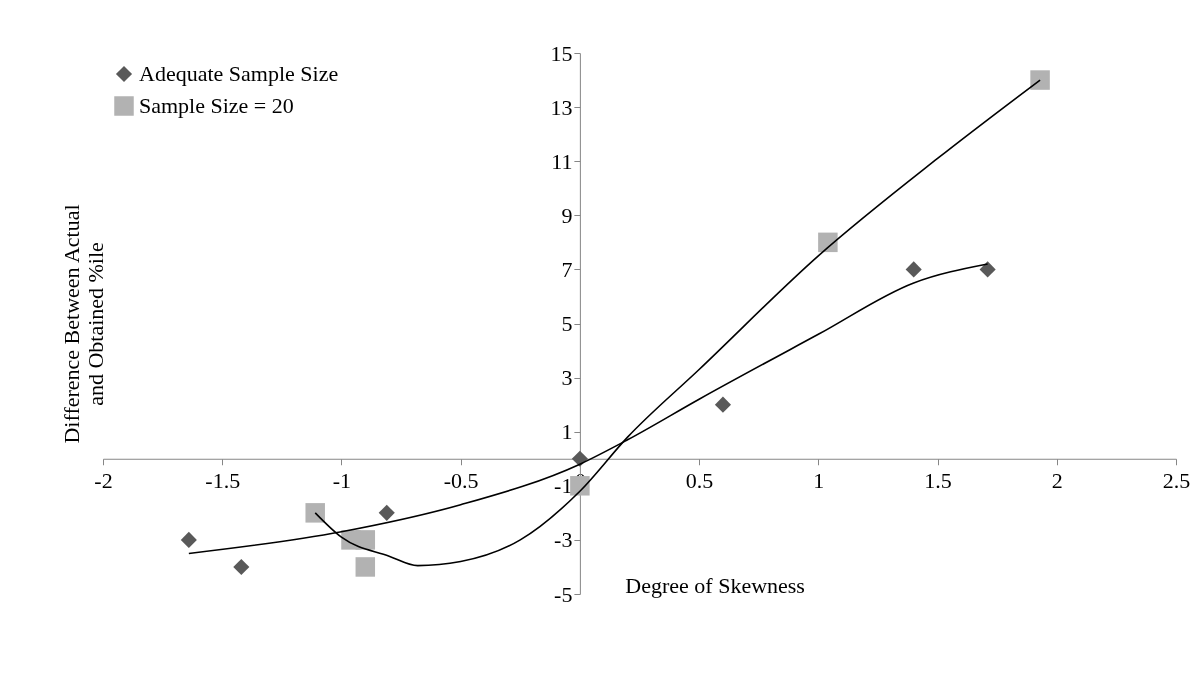 The width and height of the screenshot is (1198, 676). What do you see at coordinates (342, 481) in the screenshot?
I see `x-tick-label: -1` at bounding box center [342, 481].